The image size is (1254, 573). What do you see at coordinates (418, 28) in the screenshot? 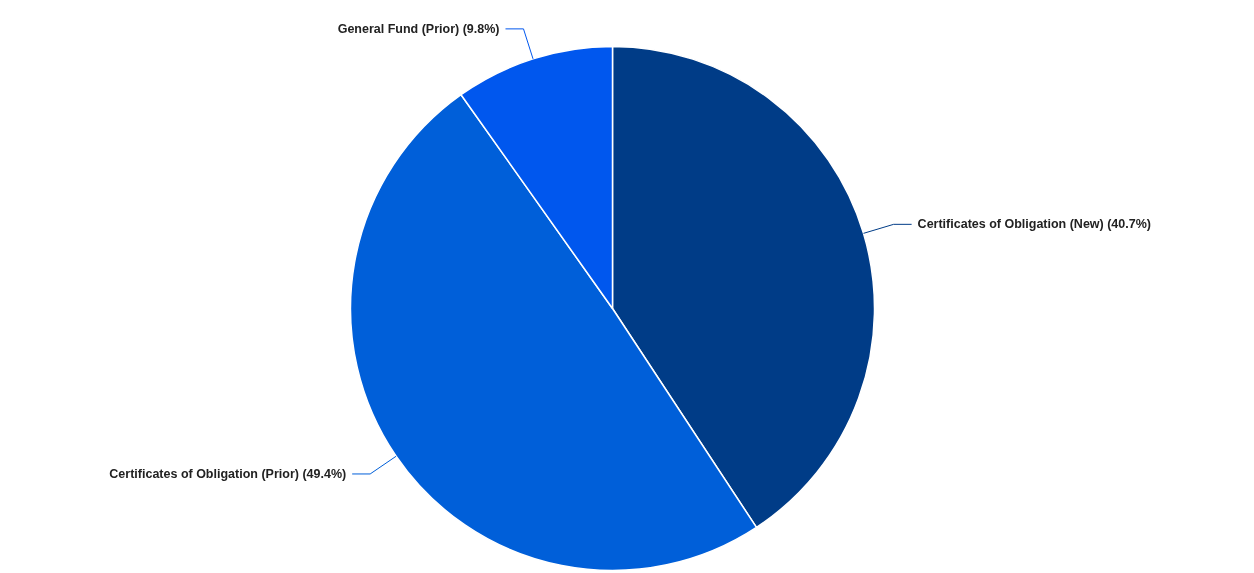
I see `slice-label: General Fund (Prior) (9.8%)` at bounding box center [418, 28].